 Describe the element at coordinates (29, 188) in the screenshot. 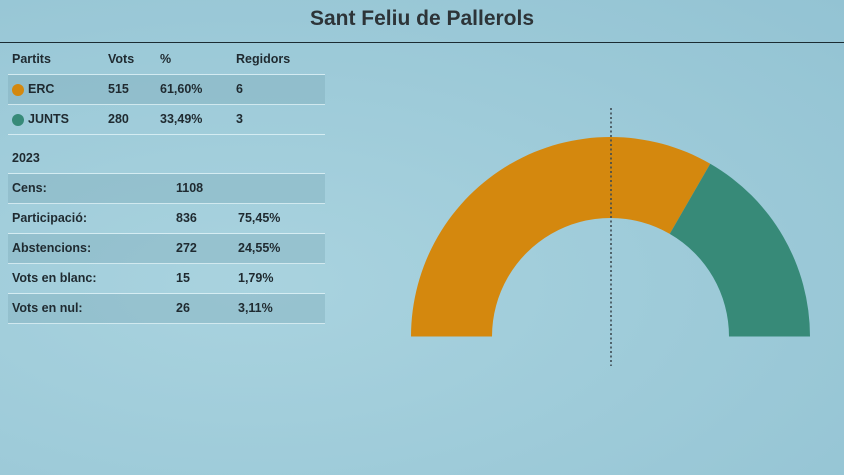

I see `summary-label: Cens:` at that location.